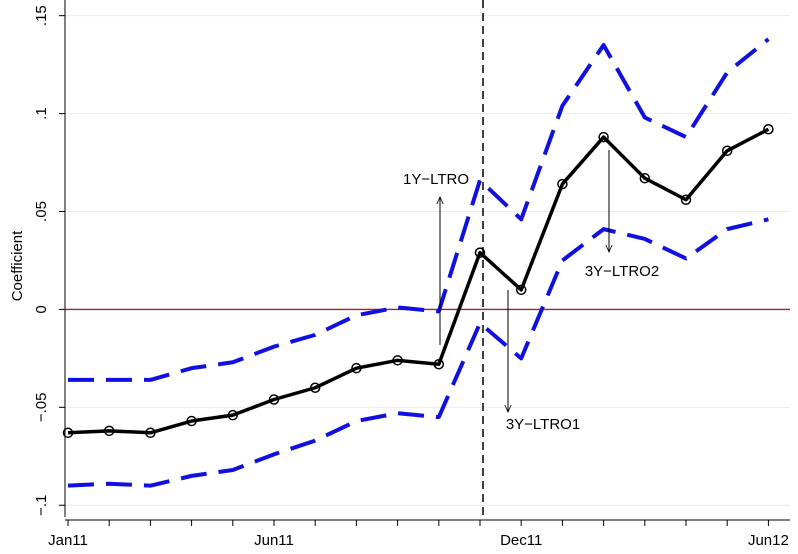 Image resolution: width=798 pixels, height=554 pixels. I want to click on x-tick-label: Jun11, so click(274, 540).